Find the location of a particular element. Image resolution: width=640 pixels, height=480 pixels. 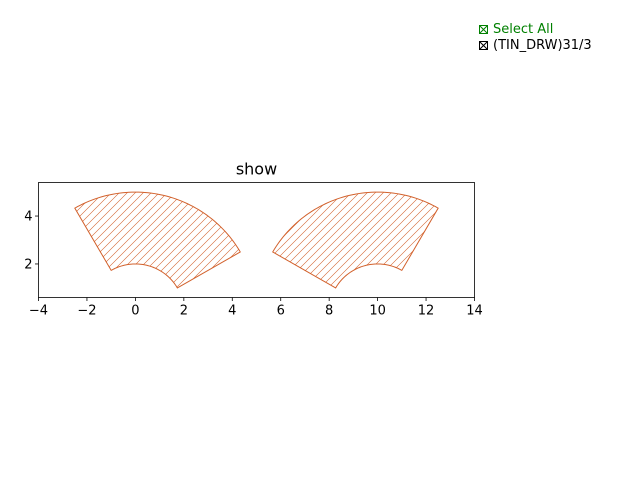

legend-select-all-label: Select All is located at coordinates (523, 29).